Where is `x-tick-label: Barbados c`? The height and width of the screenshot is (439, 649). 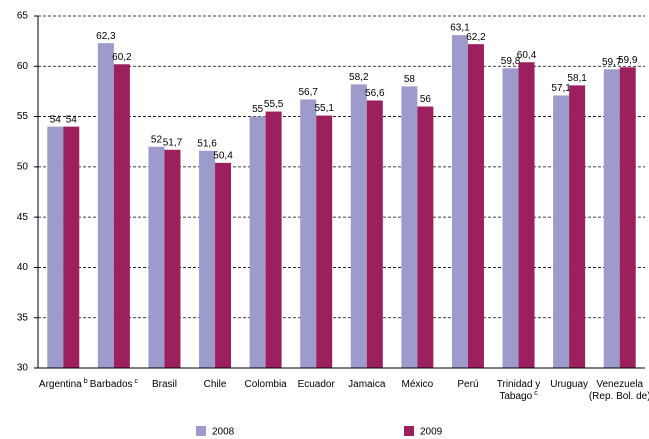
x-tick-label: Barbados c is located at coordinates (114, 384).